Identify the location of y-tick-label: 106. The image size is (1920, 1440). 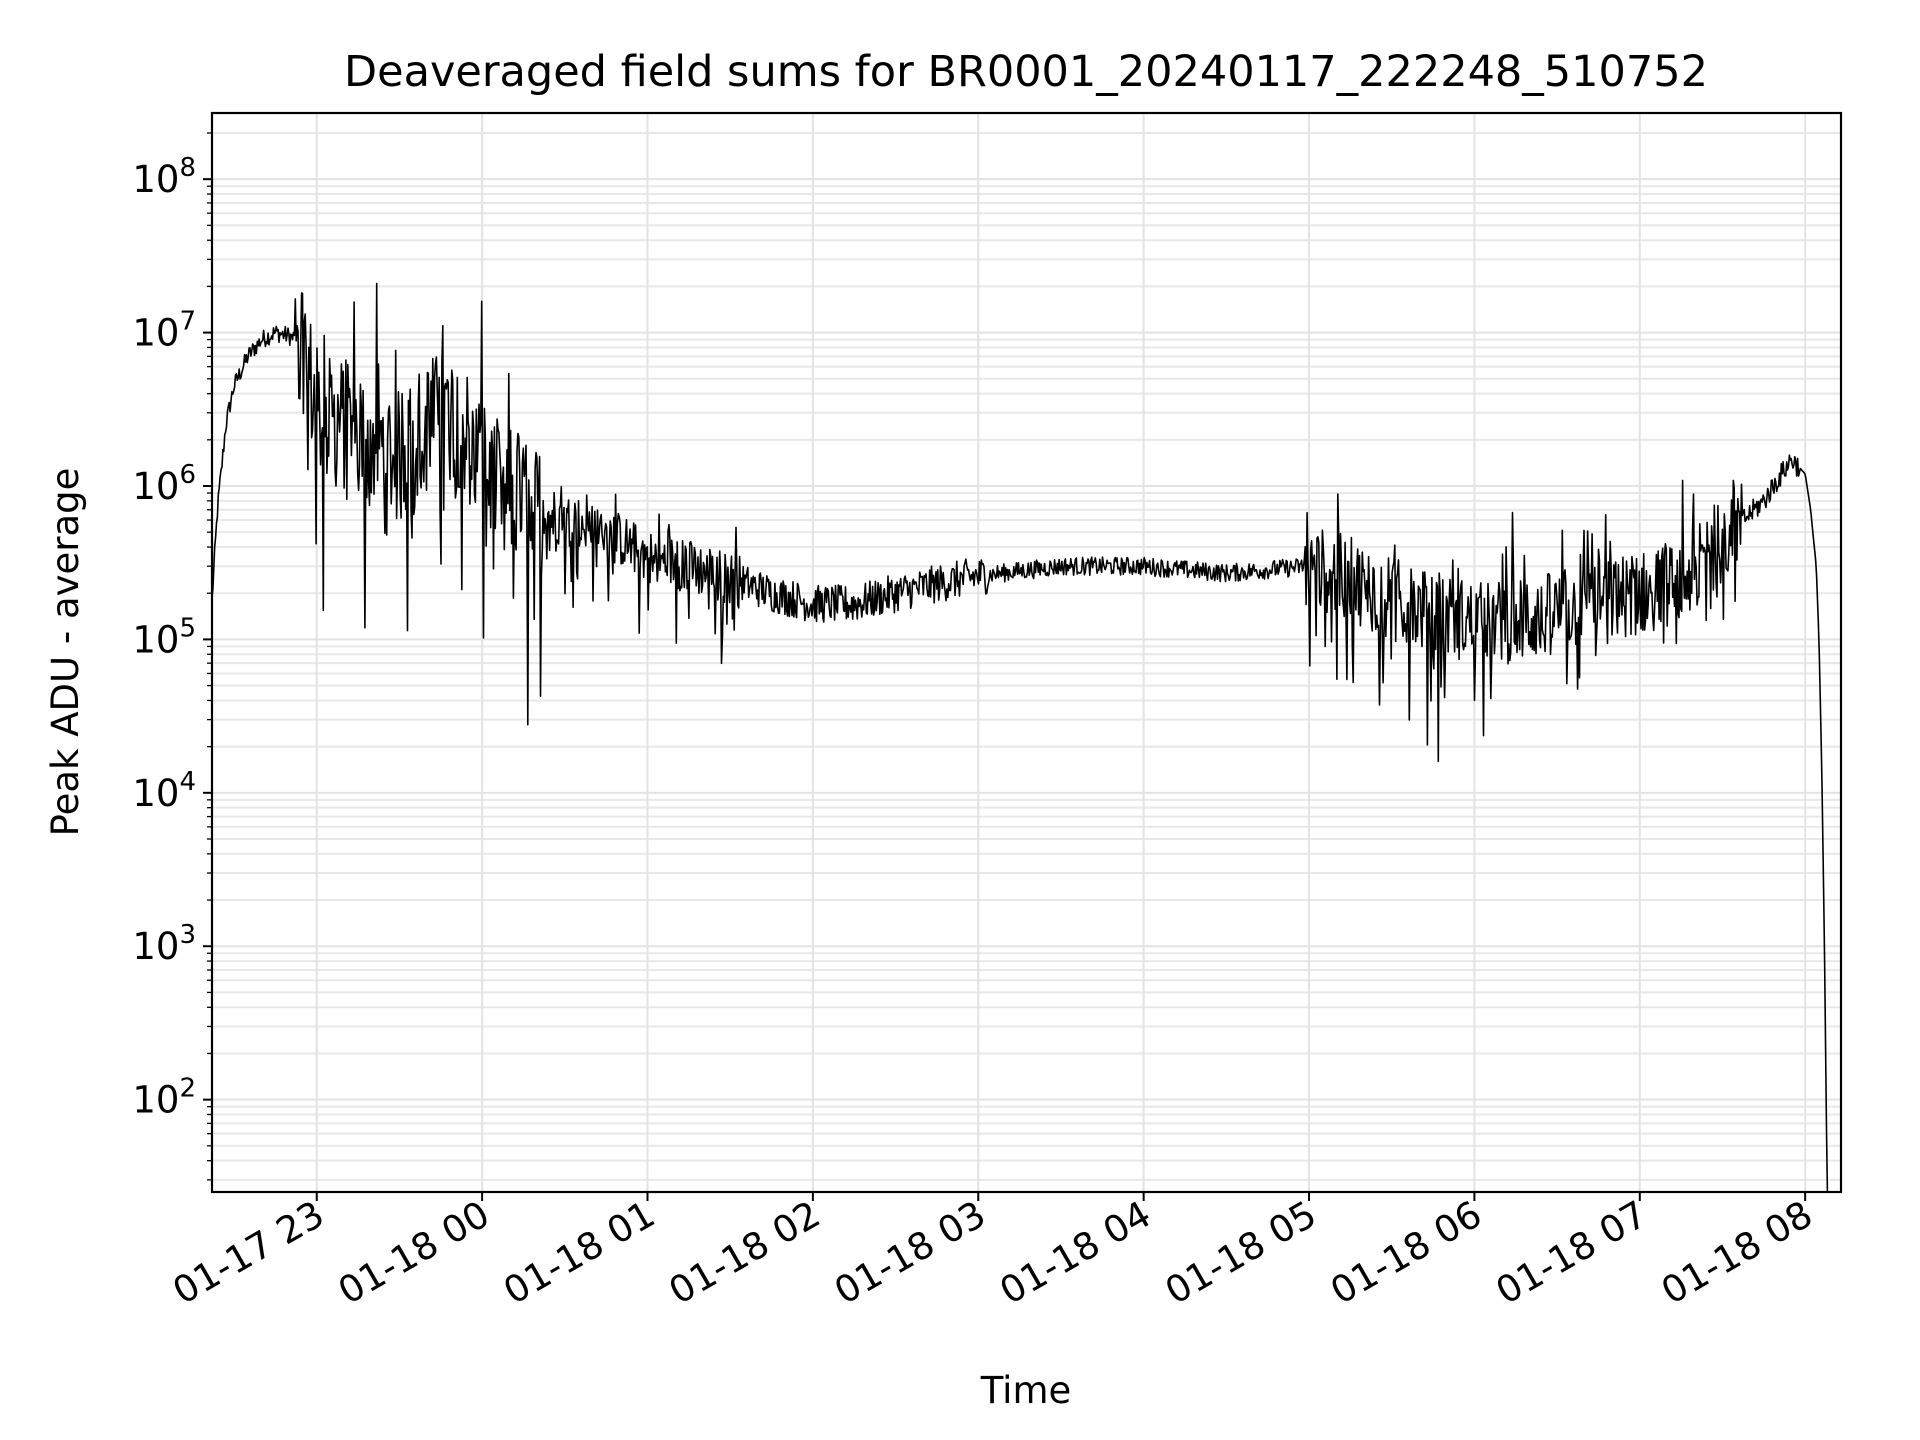
(164, 484).